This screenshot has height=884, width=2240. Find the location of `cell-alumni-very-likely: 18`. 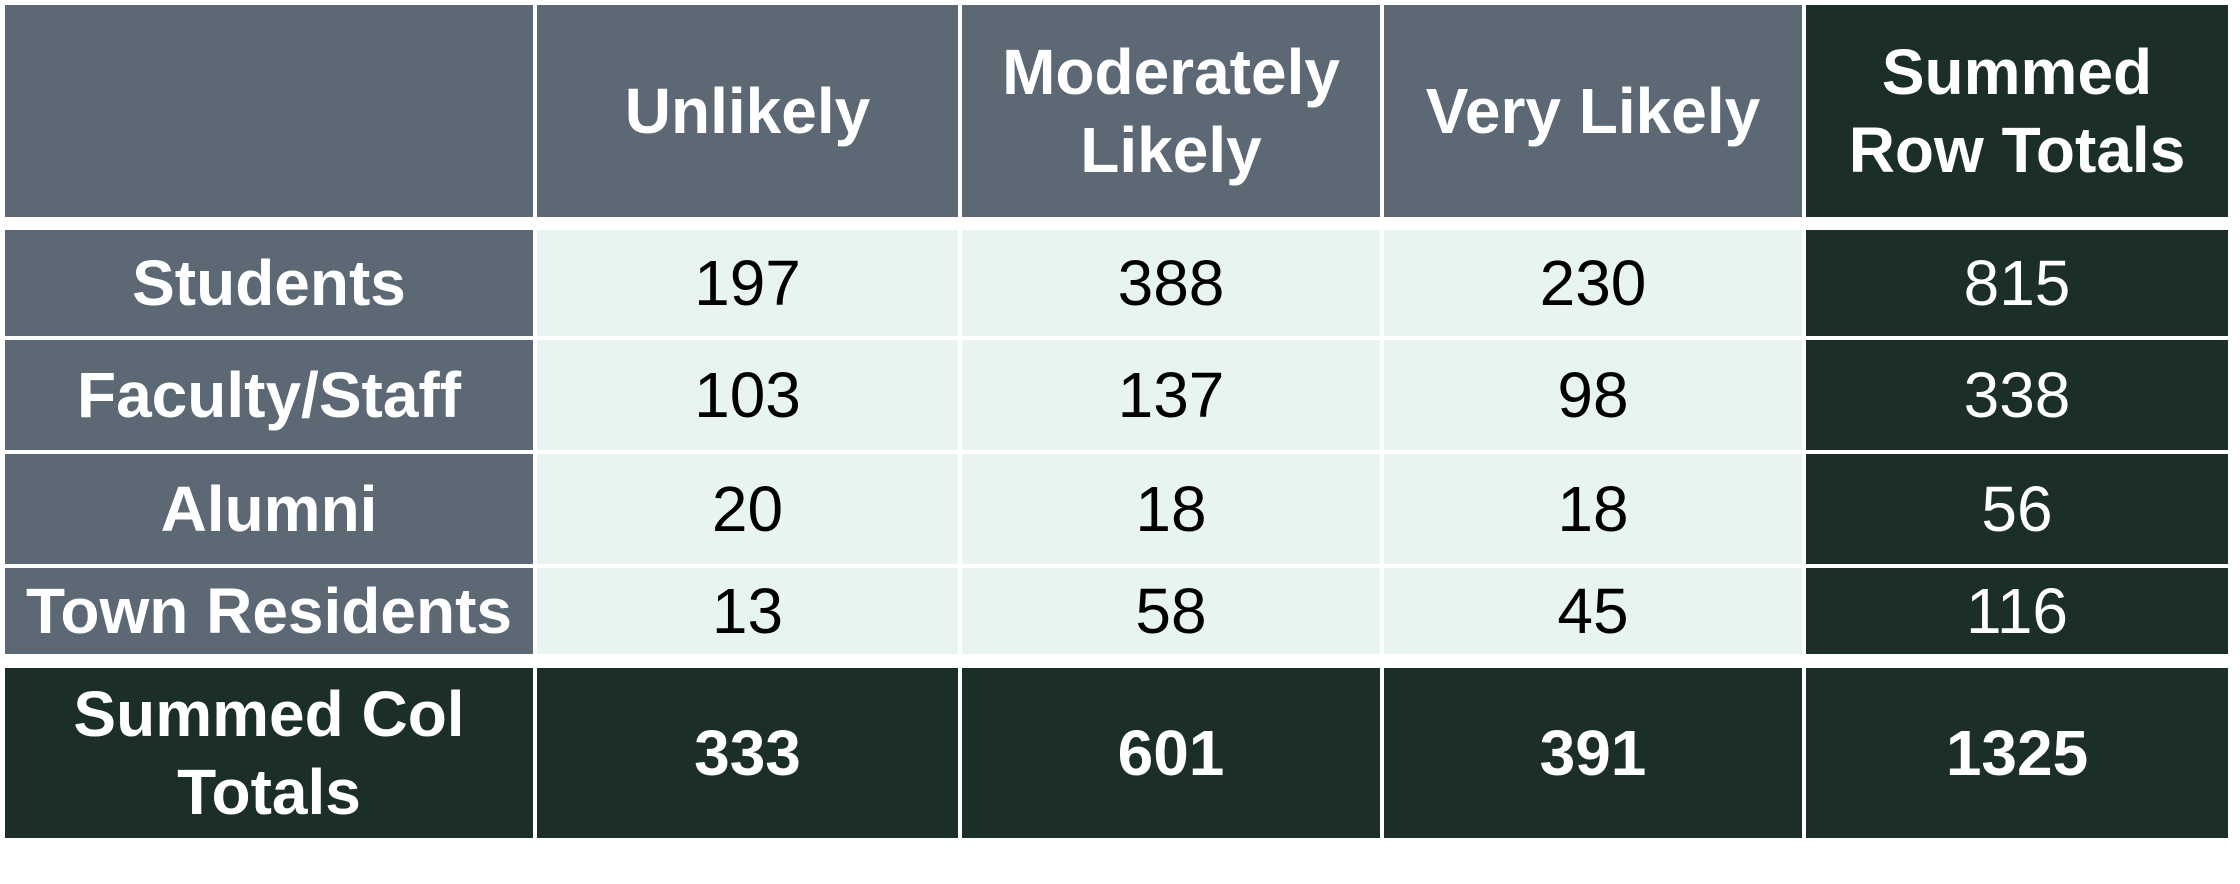

cell-alumni-very-likely: 18 is located at coordinates (1593, 509).